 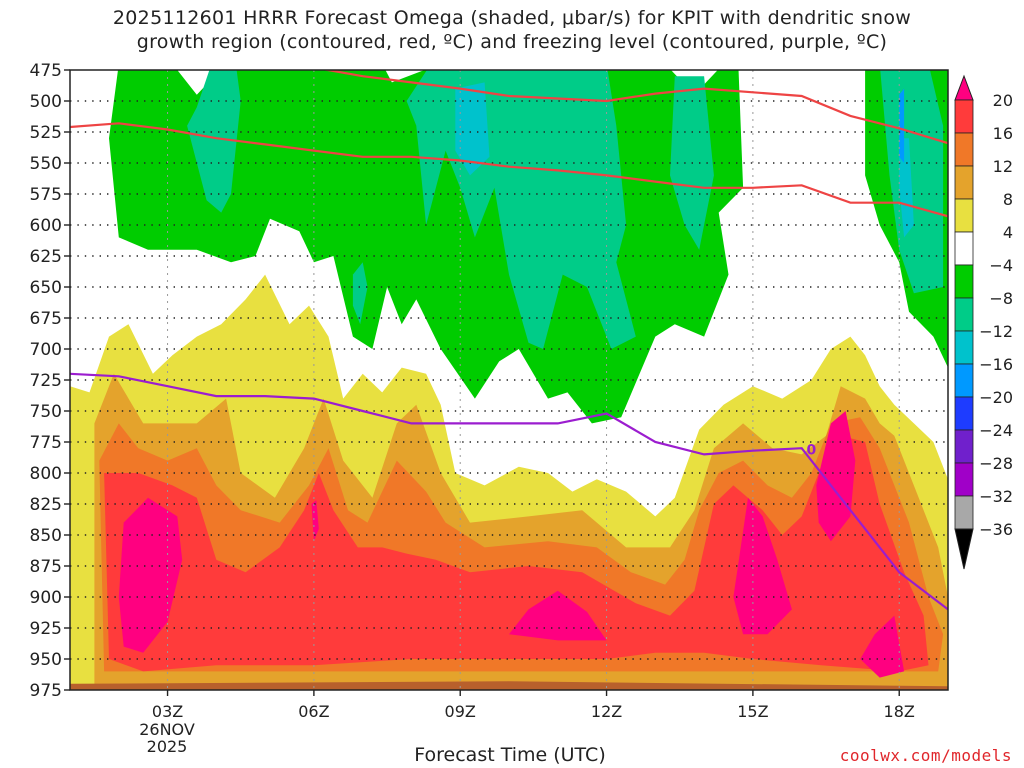 I want to click on omega-teal-pocket, so click(x=360, y=293).